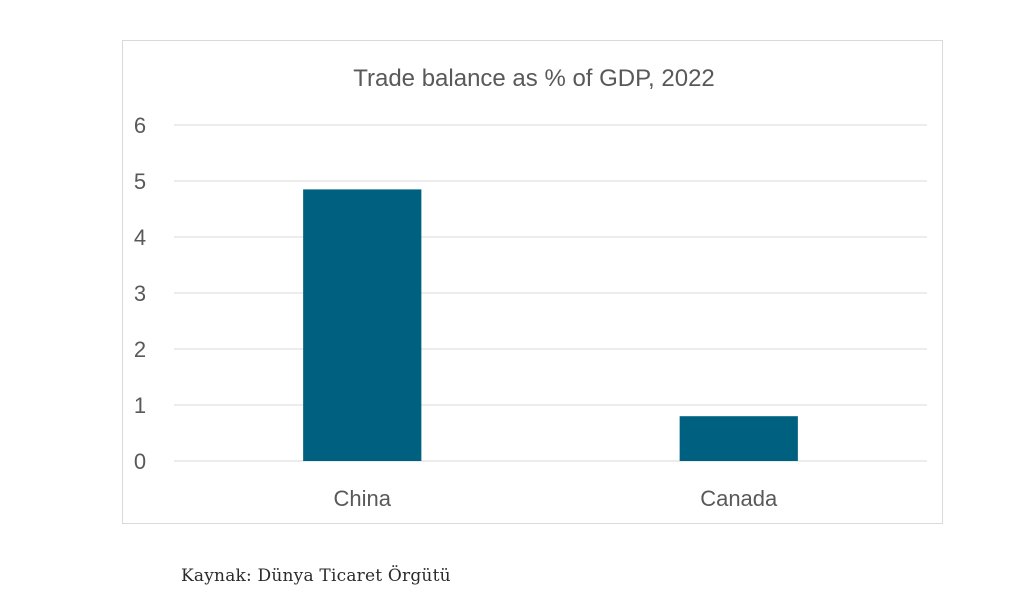 The width and height of the screenshot is (1024, 608). I want to click on x-tick-label: Canada, so click(739, 498).